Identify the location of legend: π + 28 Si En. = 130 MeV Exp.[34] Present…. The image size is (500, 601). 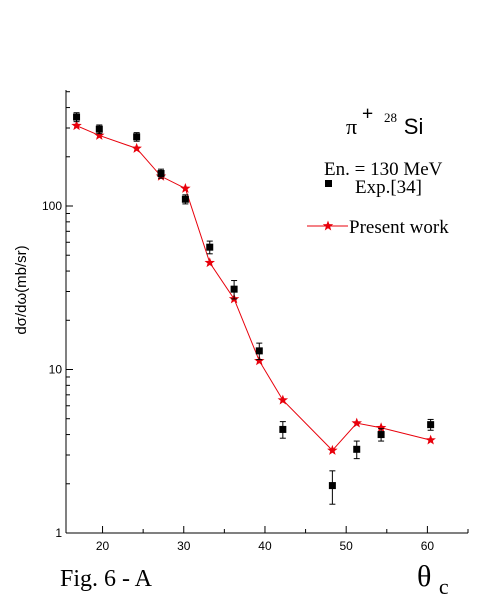
(378, 170).